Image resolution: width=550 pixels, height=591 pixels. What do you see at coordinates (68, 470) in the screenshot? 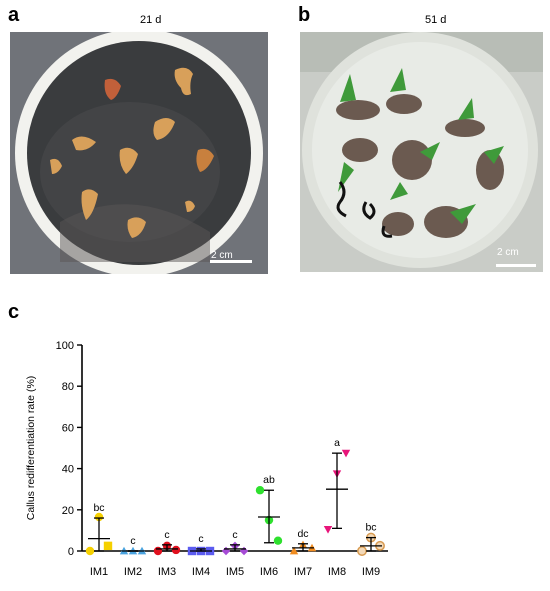
I see `y-tick-label: 40` at bounding box center [68, 470].